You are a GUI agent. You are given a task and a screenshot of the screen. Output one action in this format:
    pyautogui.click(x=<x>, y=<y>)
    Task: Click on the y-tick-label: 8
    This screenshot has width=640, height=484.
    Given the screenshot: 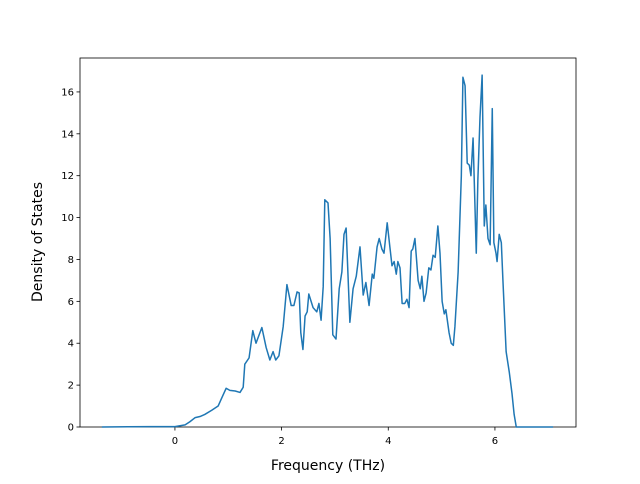 What is the action you would take?
    pyautogui.click(x=71, y=260)
    